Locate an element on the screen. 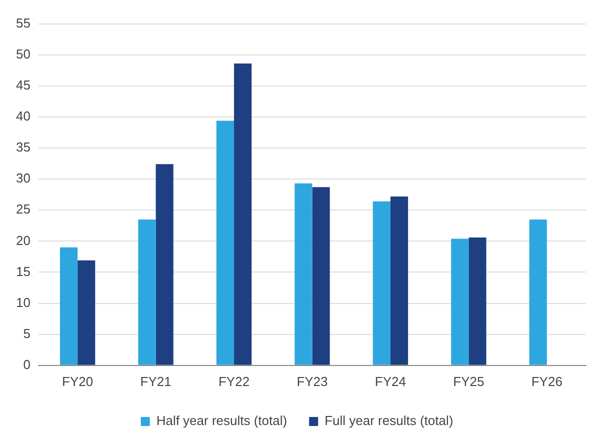 The height and width of the screenshot is (440, 592). y-tick-label: 40 is located at coordinates (23, 116).